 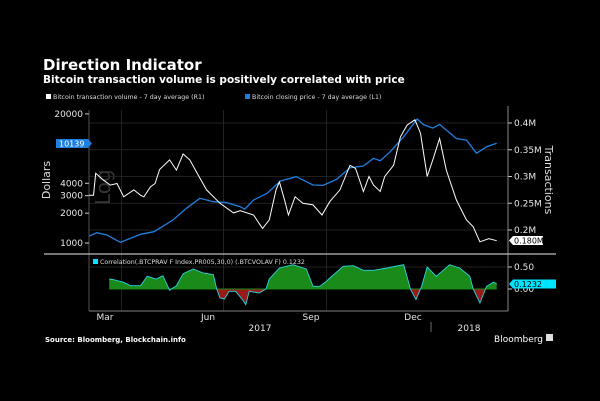 I want to click on correlation-badge-shape, so click(x=532, y=284).